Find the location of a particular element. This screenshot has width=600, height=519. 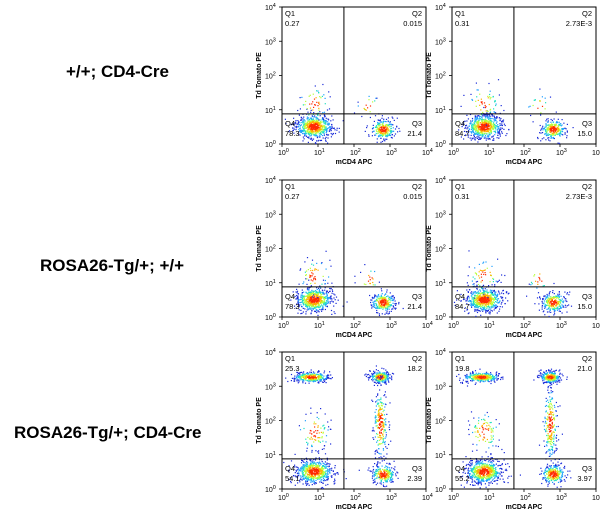

row-label-2: ROSA26-Tg/+; +/+ is located at coordinates (112, 266).